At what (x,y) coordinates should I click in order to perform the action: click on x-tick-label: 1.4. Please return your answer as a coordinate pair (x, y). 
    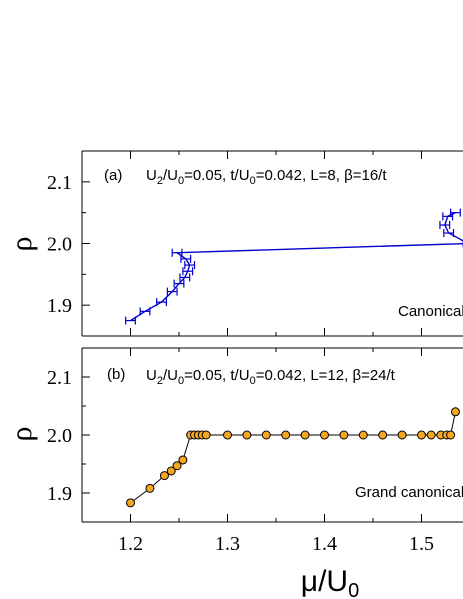
    Looking at the image, I should click on (324, 544).